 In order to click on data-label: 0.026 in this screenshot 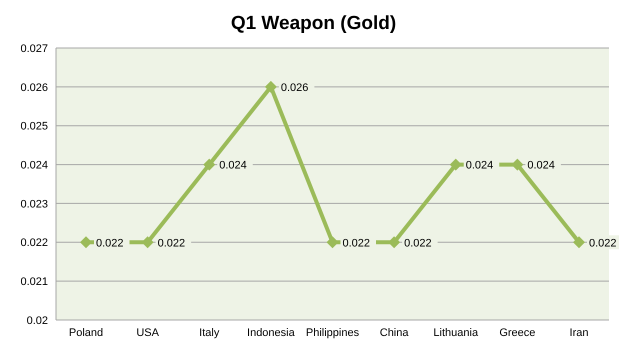, I will do `click(294, 88)`.